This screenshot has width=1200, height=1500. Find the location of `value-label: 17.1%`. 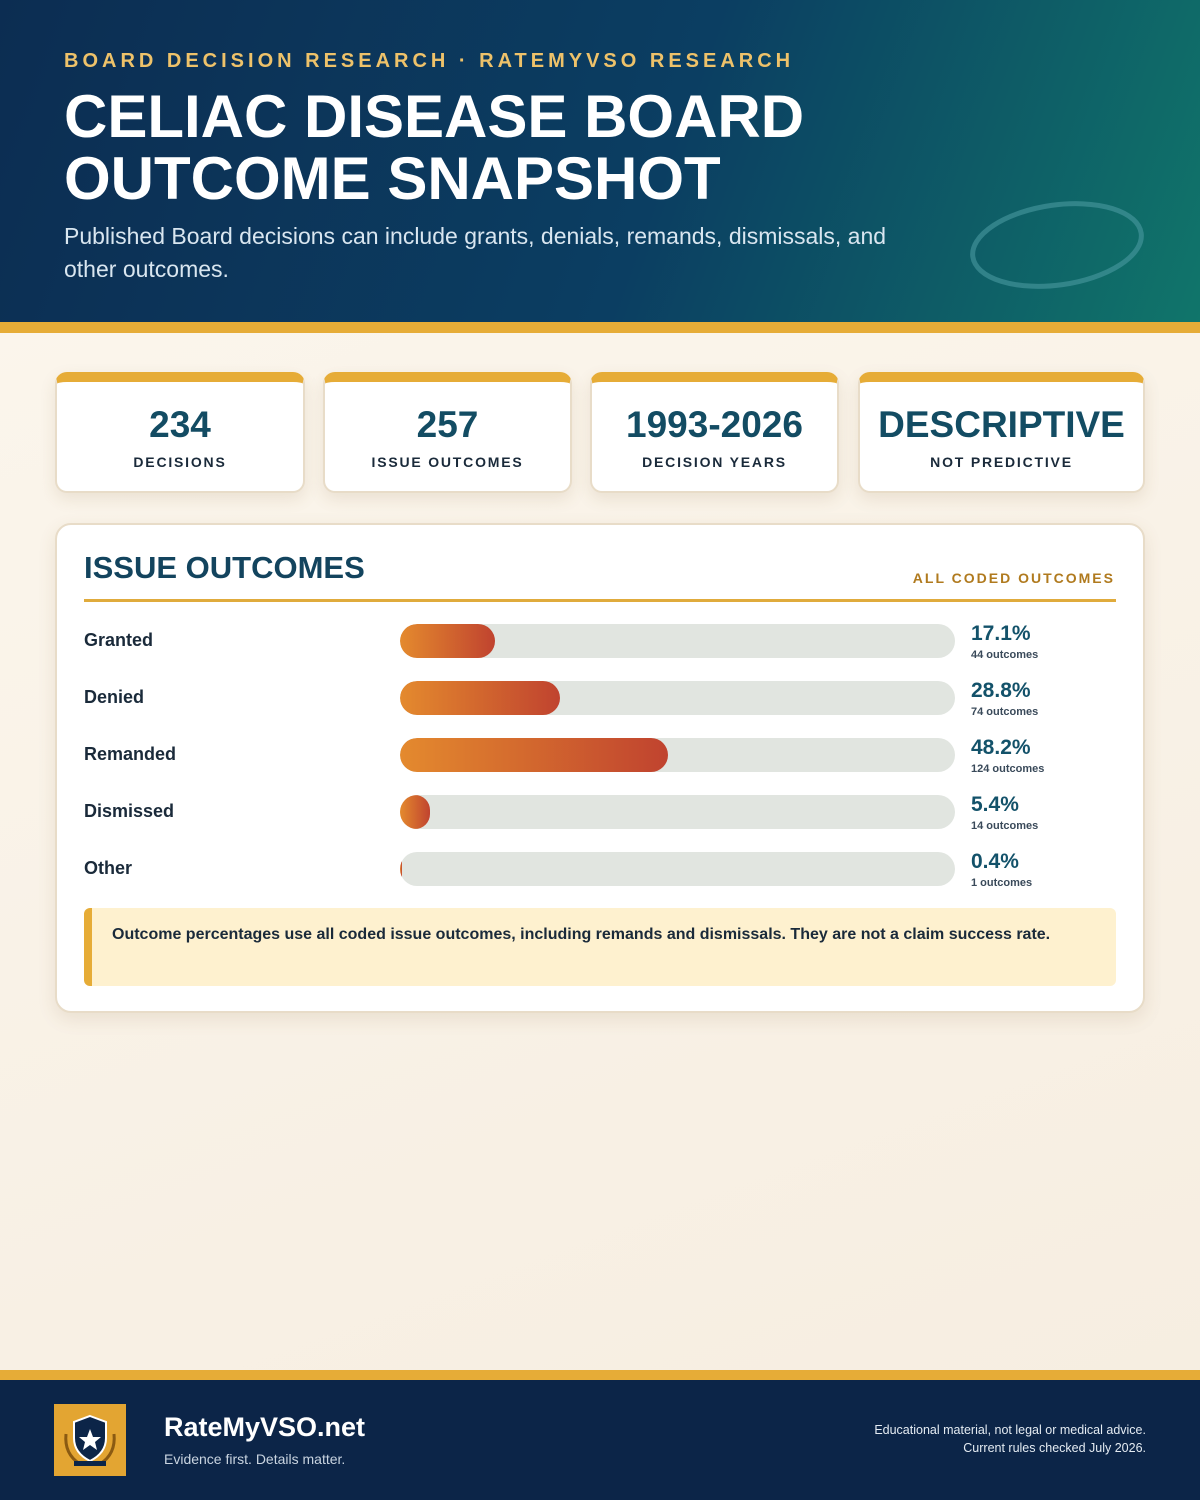

value-label: 17.1% is located at coordinates (1001, 633).